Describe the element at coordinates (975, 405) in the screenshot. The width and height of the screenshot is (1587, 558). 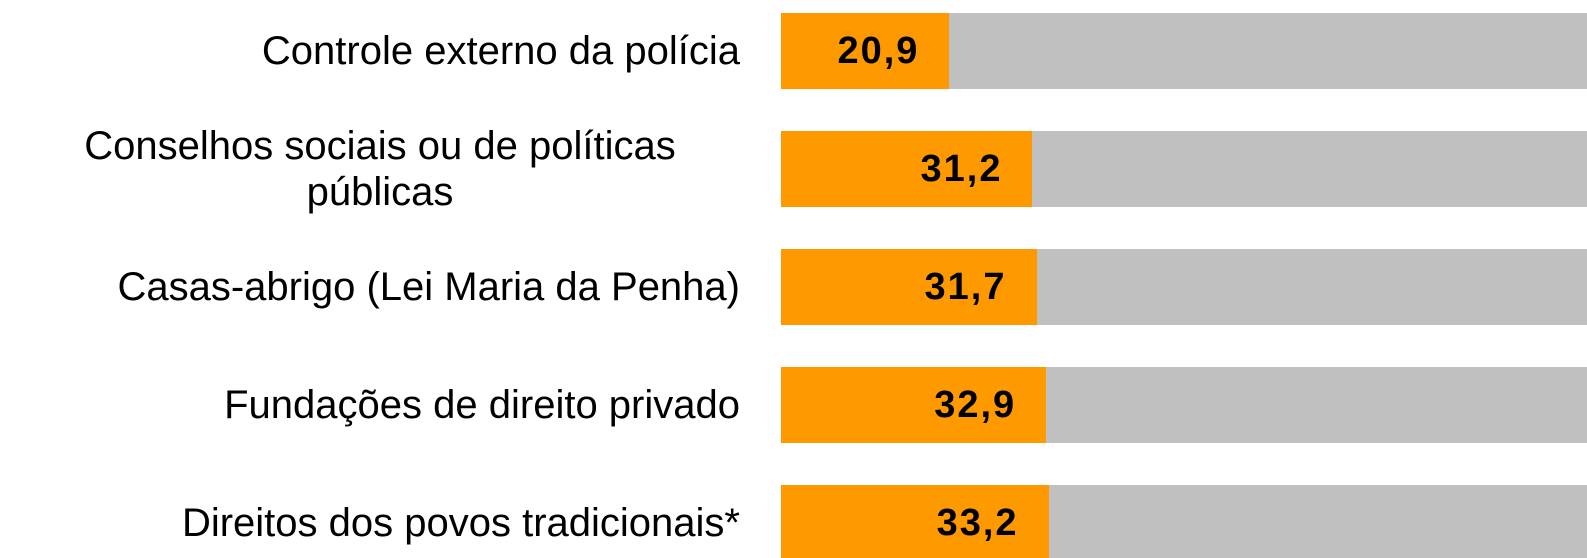
I see `value-label: 32,9` at that location.